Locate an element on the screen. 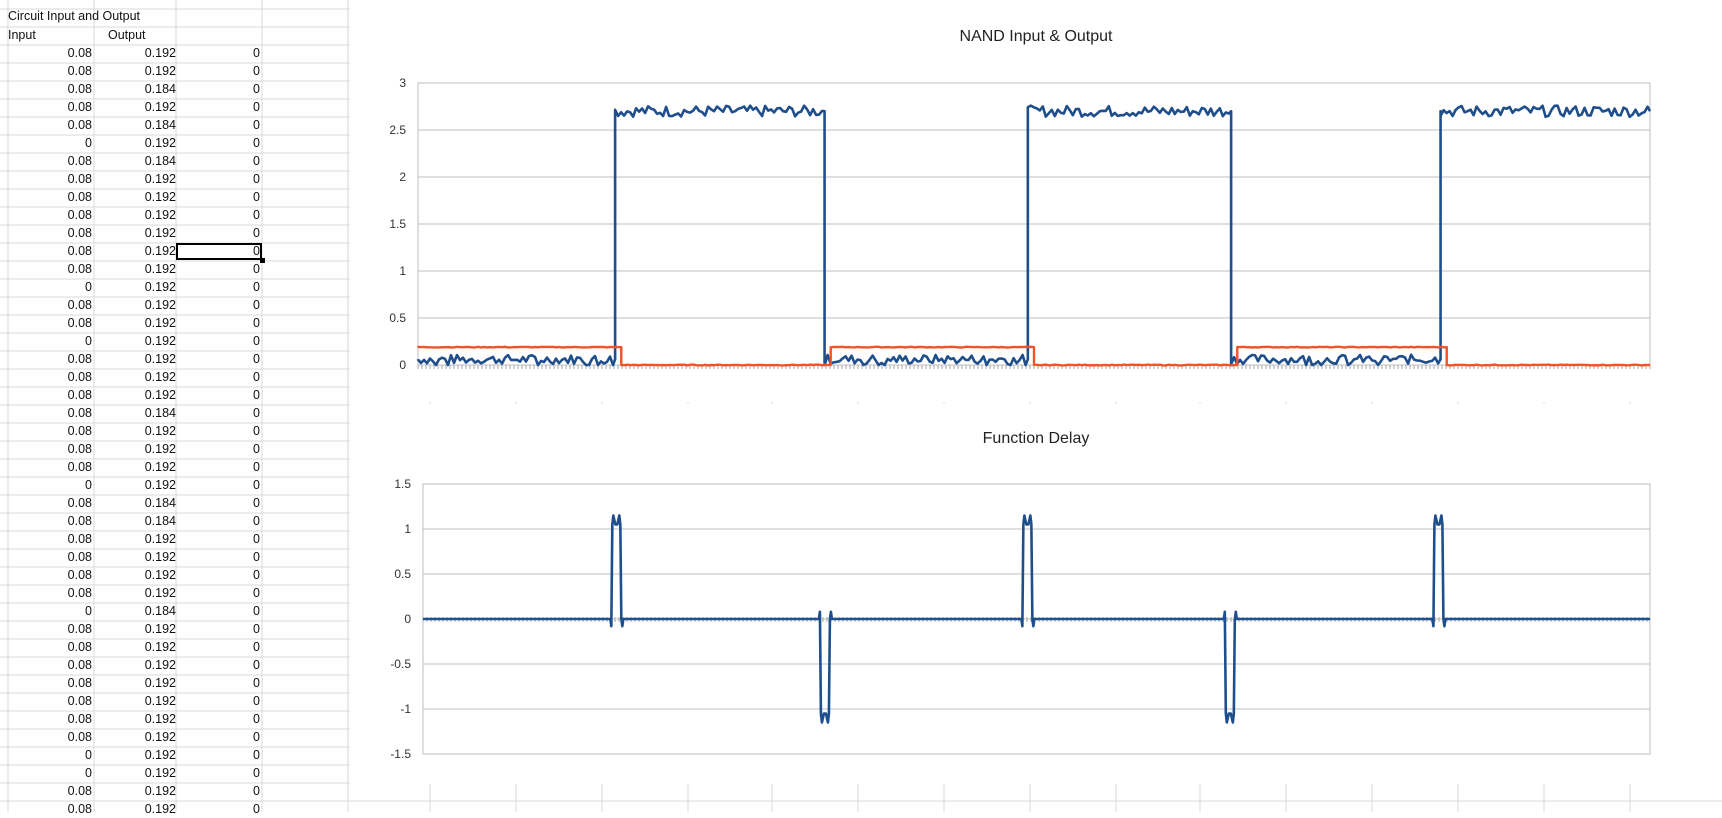 The image size is (1722, 818). column-header-input: Input is located at coordinates (22, 35).